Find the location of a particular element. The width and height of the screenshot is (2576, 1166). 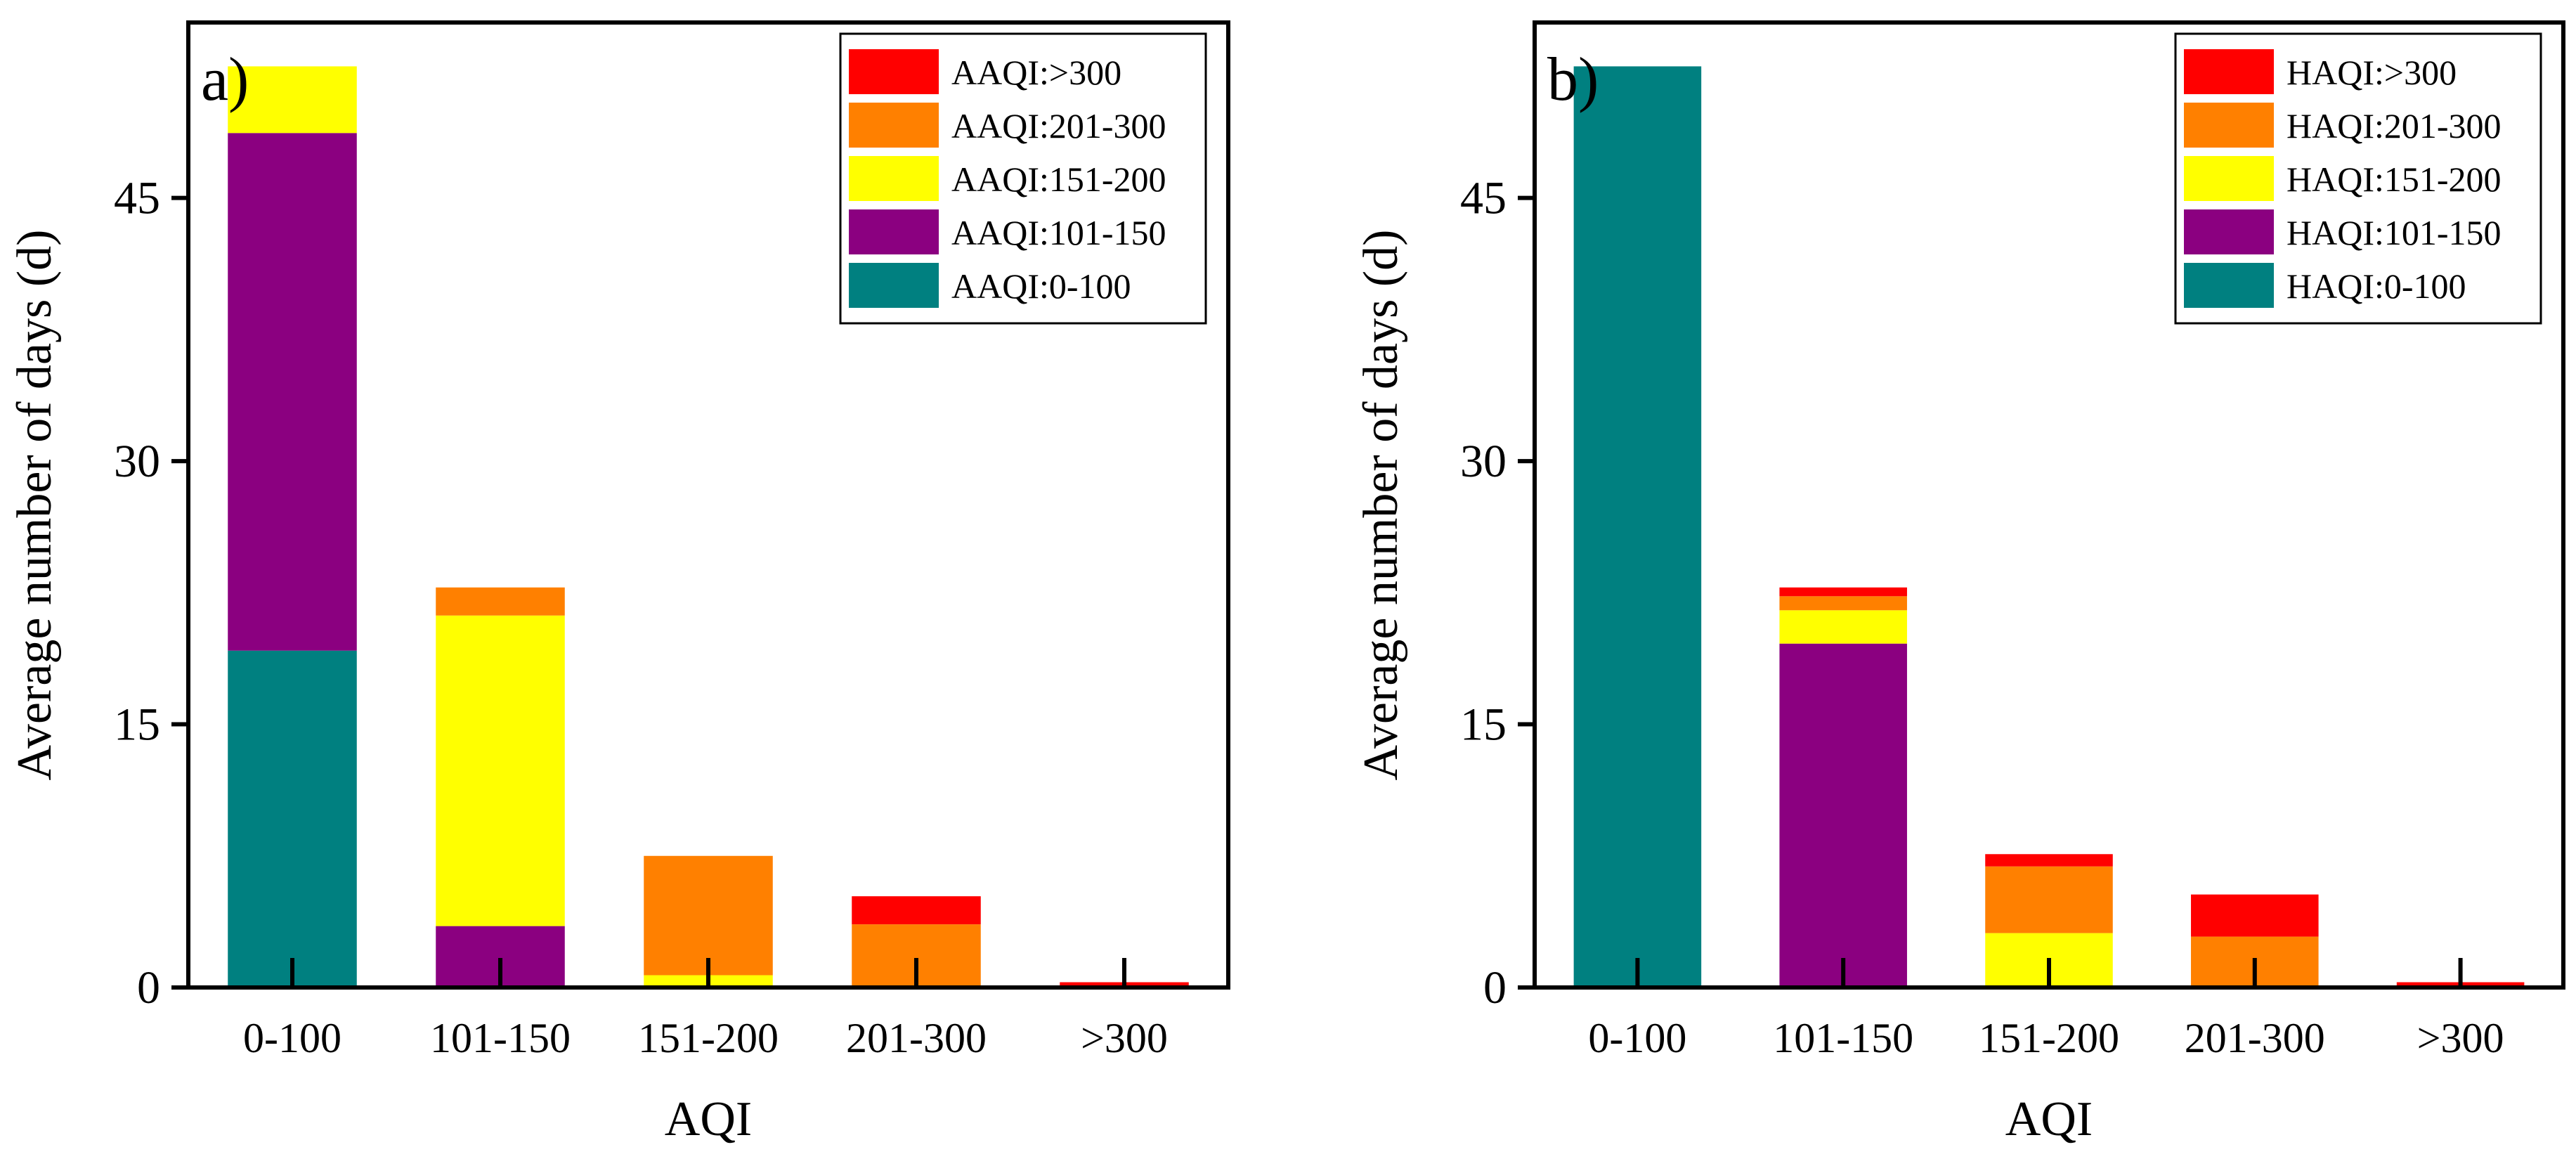

legend-label: AAQI:151-200 is located at coordinates (1058, 180).